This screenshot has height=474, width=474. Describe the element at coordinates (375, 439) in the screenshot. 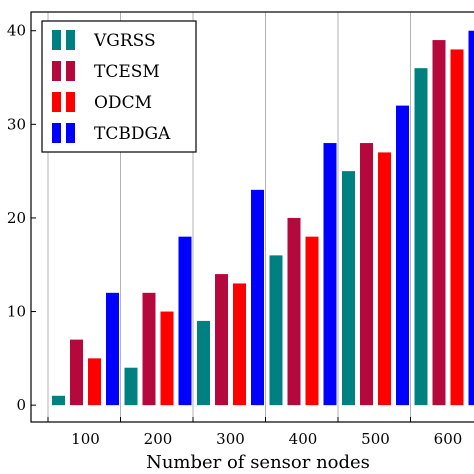

I see `x-tick-label: 500` at that location.